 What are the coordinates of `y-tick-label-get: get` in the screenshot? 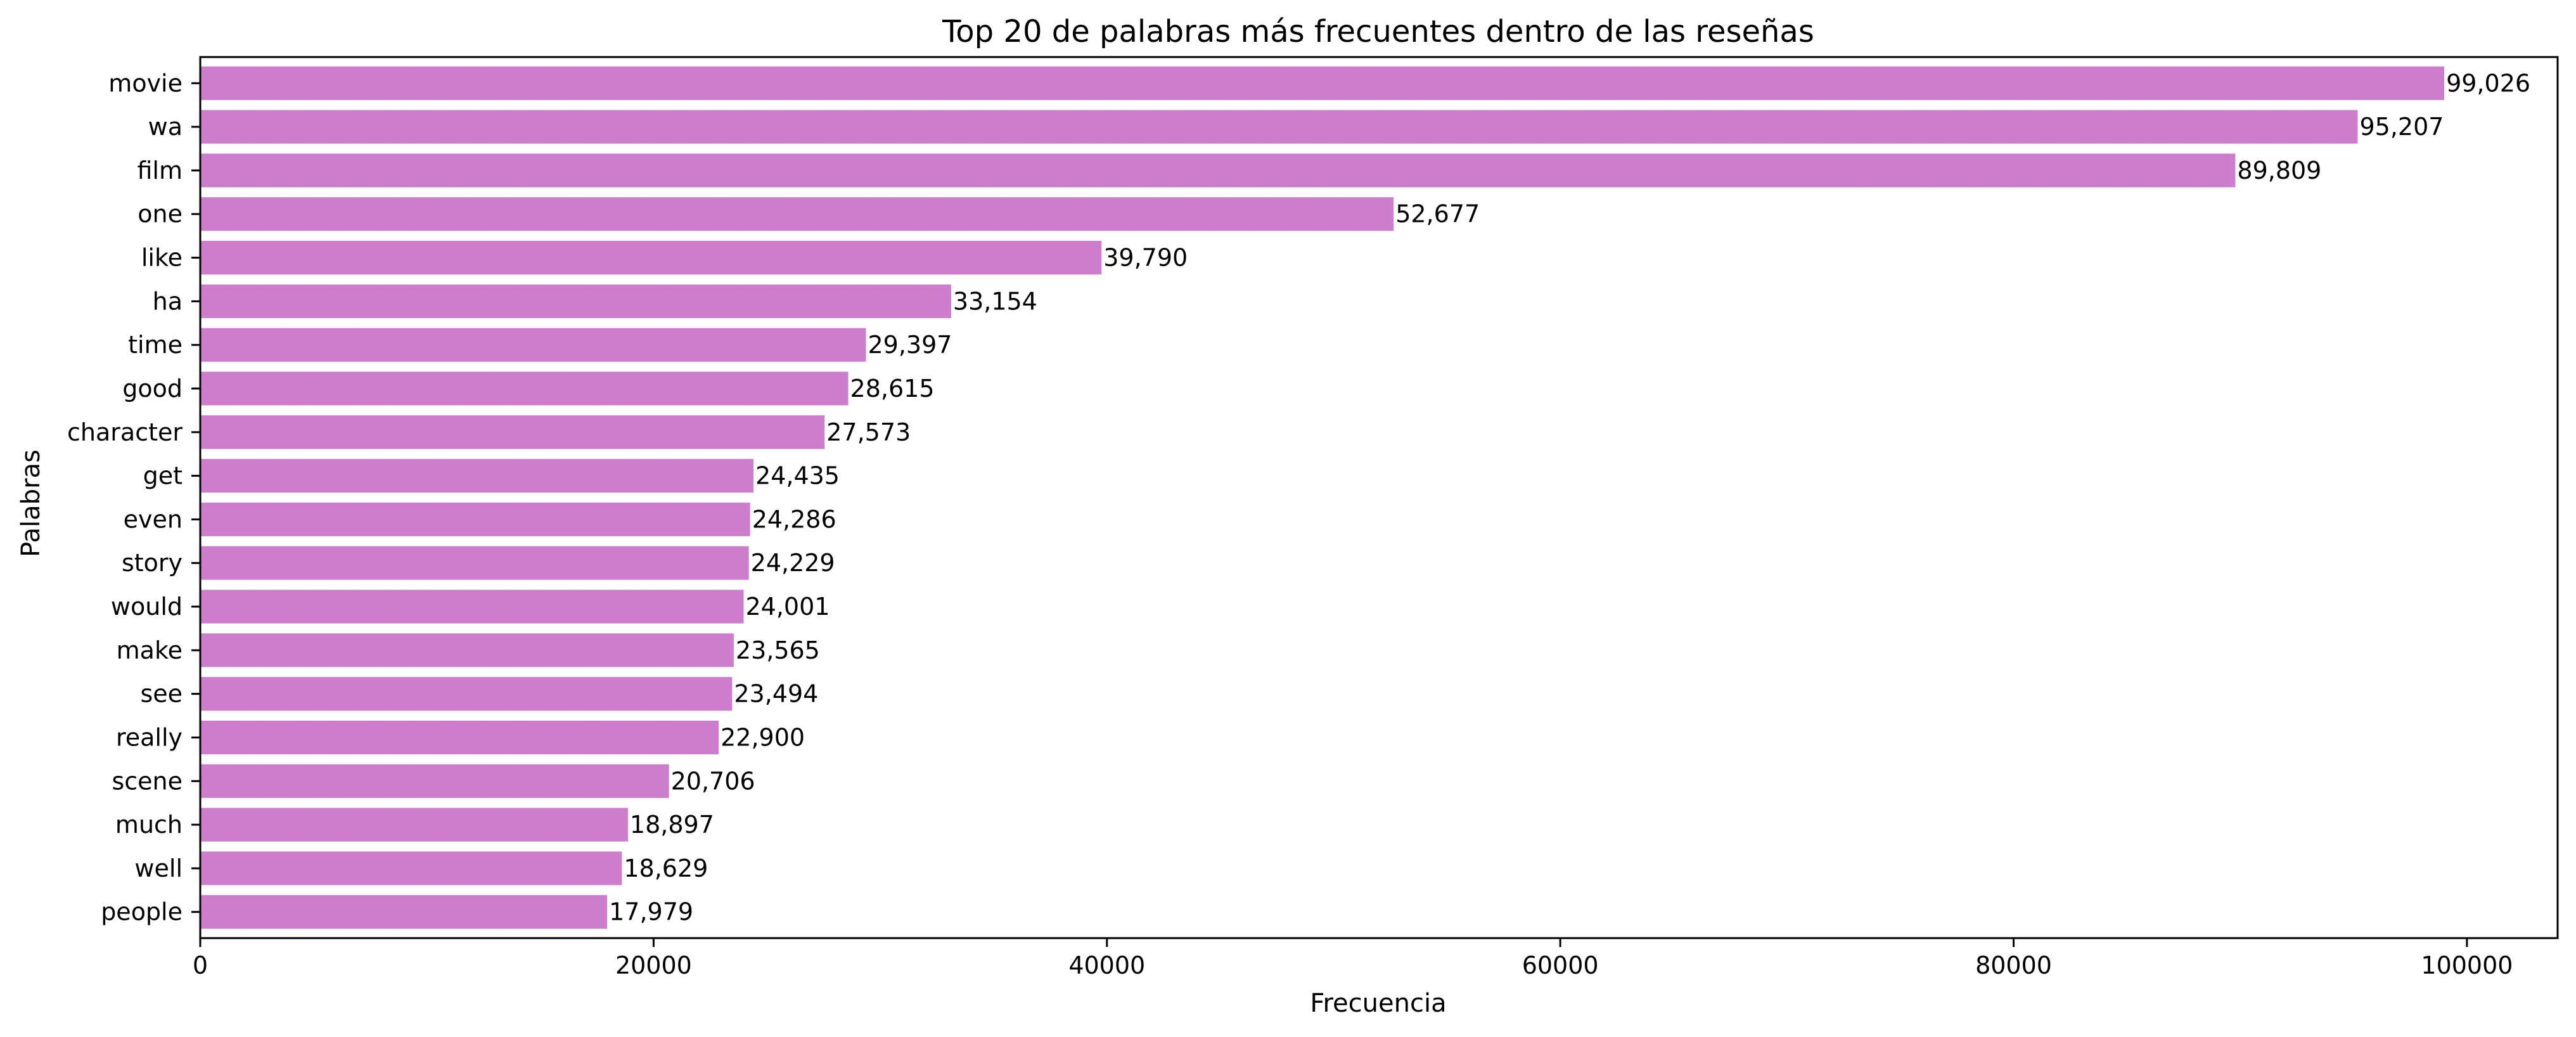 It's located at (163, 476).